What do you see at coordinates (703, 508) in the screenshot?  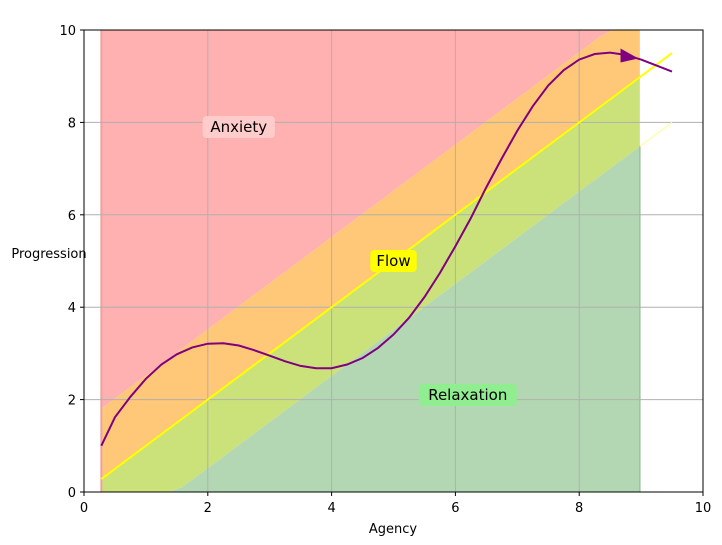 I see `x-tick-label: 10` at bounding box center [703, 508].